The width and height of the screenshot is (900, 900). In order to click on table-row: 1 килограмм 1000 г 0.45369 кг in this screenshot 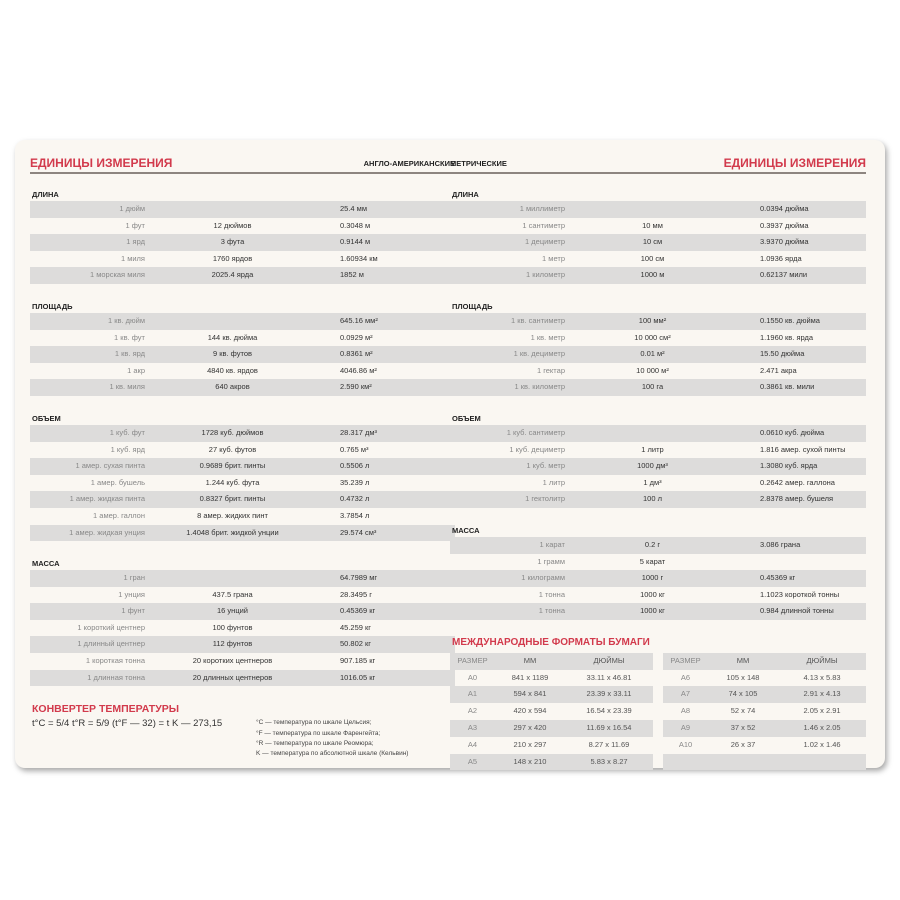, I will do `click(658, 578)`.